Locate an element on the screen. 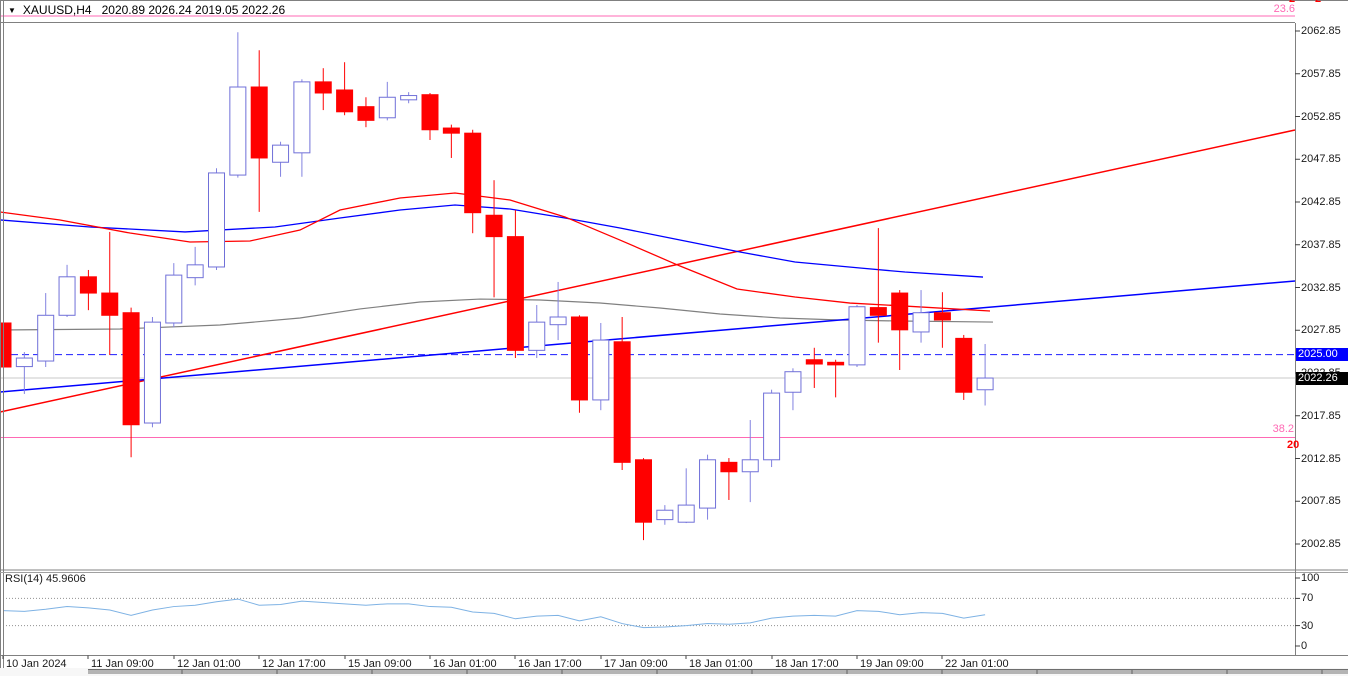 Image resolution: width=1348 pixels, height=676 pixels. fib-236-label: 23.6 is located at coordinates (1284, 9).